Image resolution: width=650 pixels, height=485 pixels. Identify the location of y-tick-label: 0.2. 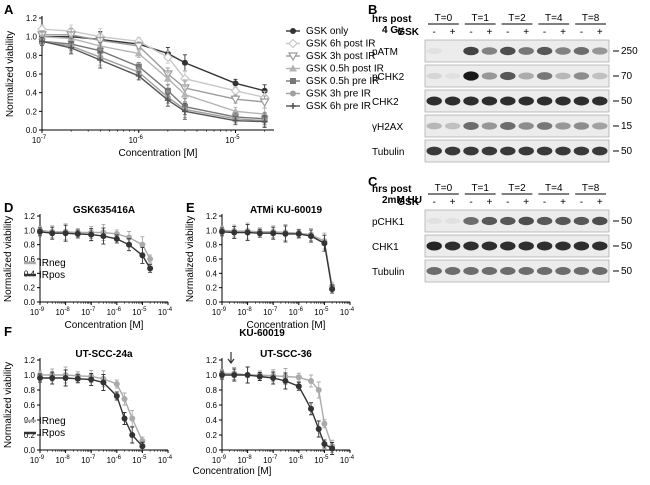
(30, 435).